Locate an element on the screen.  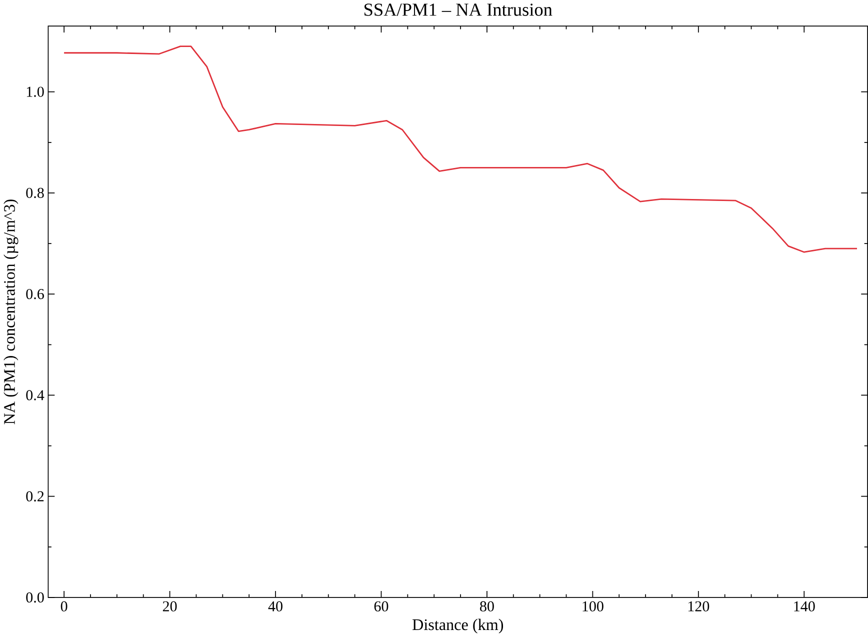
y-tick-label: 0.4 is located at coordinates (35, 395).